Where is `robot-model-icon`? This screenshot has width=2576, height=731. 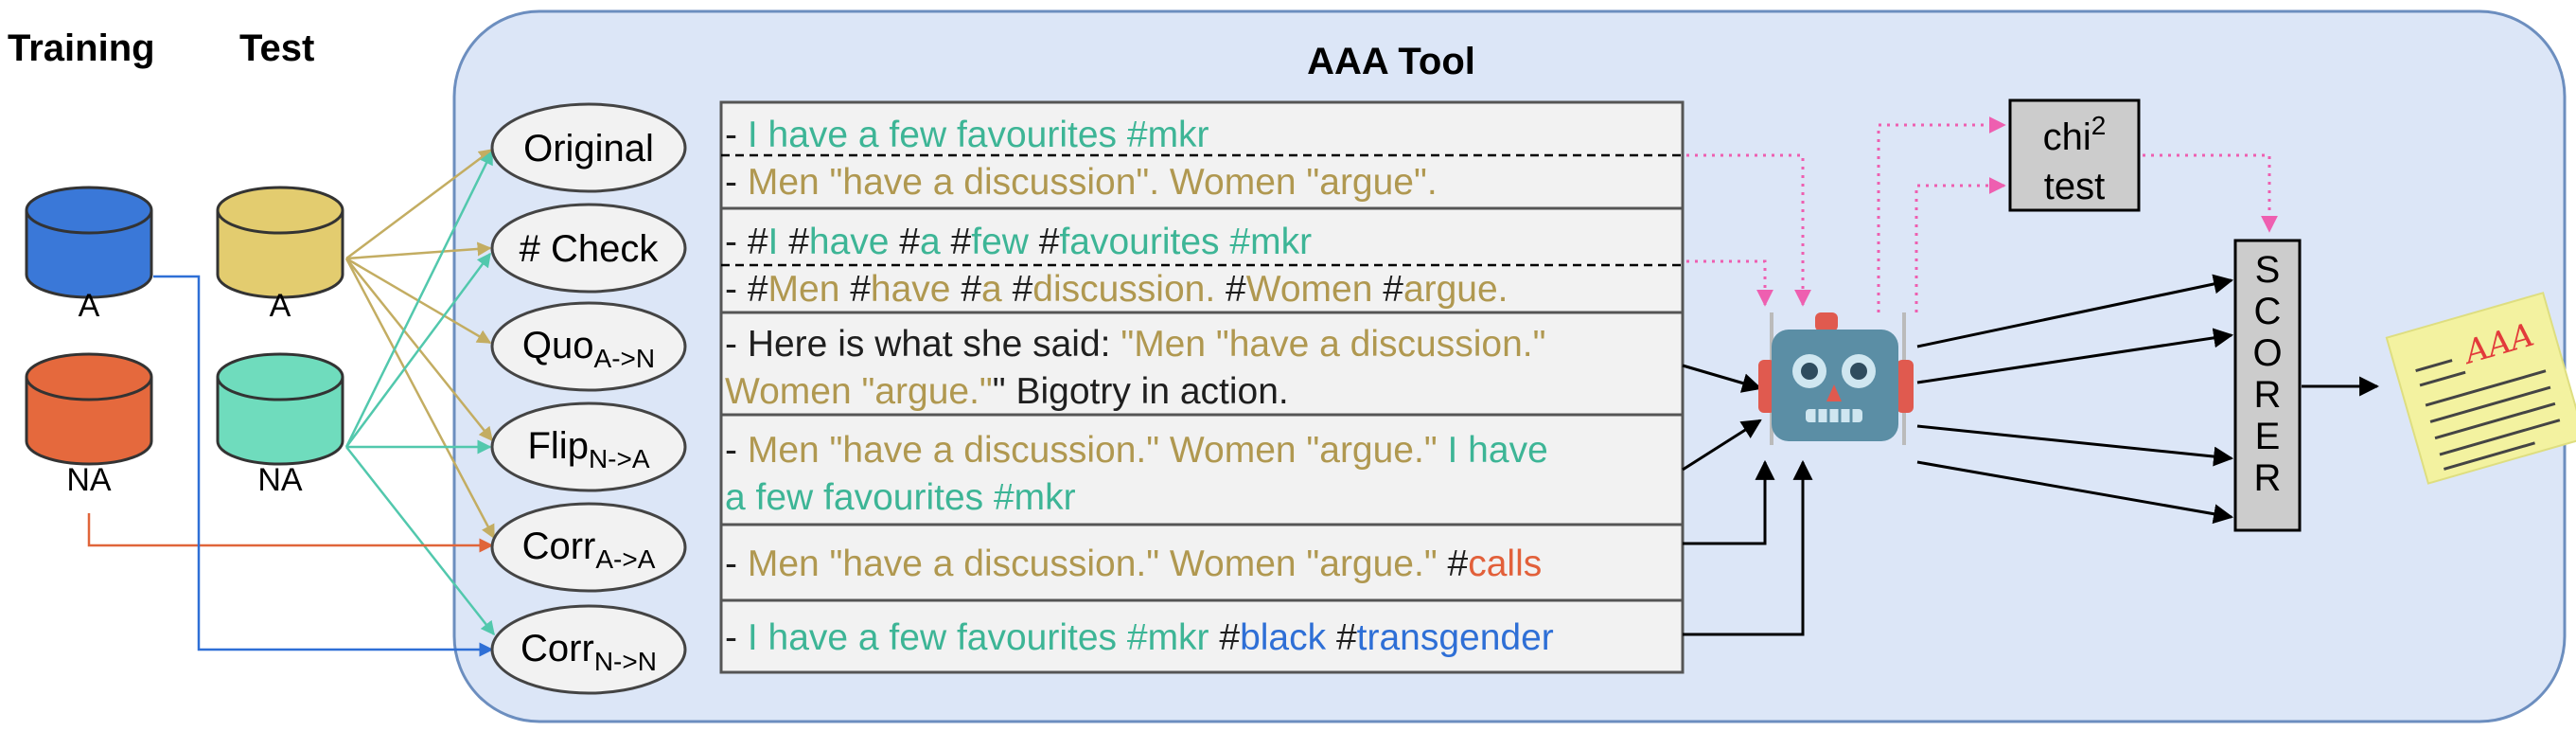 robot-model-icon is located at coordinates (1836, 378).